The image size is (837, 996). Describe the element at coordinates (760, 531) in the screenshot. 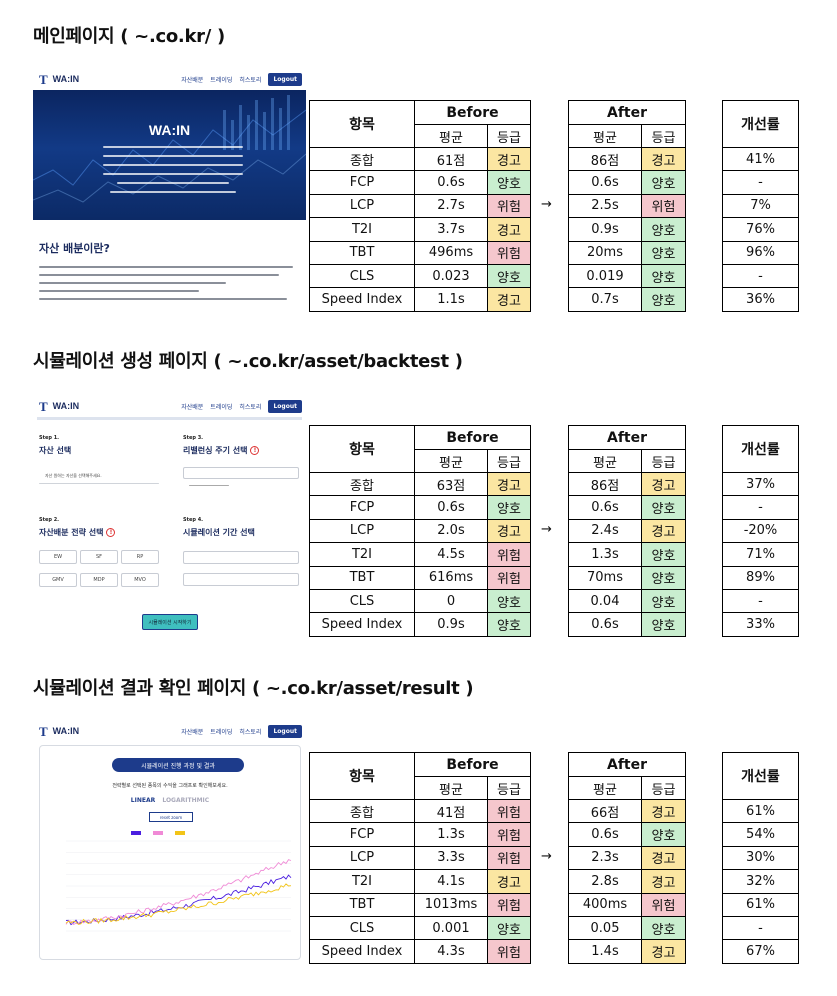

I see `cell-improvement: -20%` at that location.